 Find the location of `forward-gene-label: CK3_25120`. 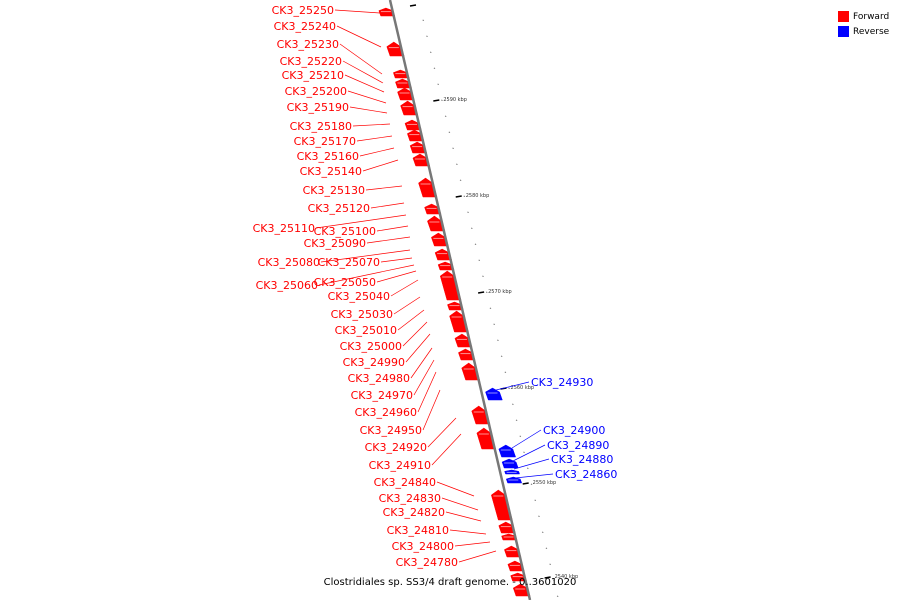

forward-gene-label: CK3_25120 is located at coordinates (339, 208).